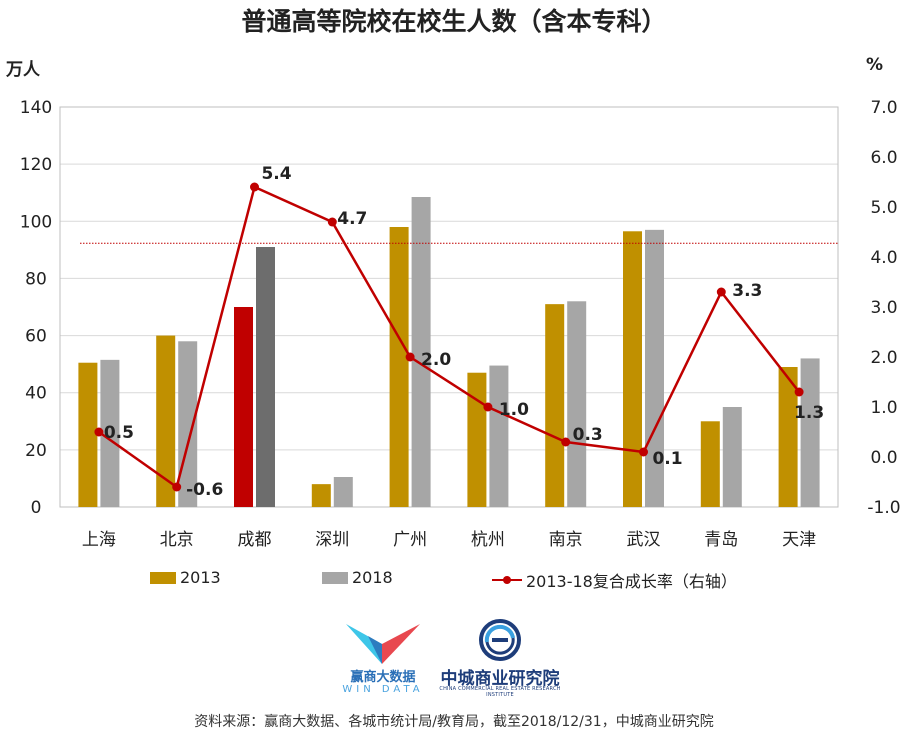 The image size is (908, 731). Describe the element at coordinates (875, 65) in the screenshot. I see `right-axis-unit: %` at that location.